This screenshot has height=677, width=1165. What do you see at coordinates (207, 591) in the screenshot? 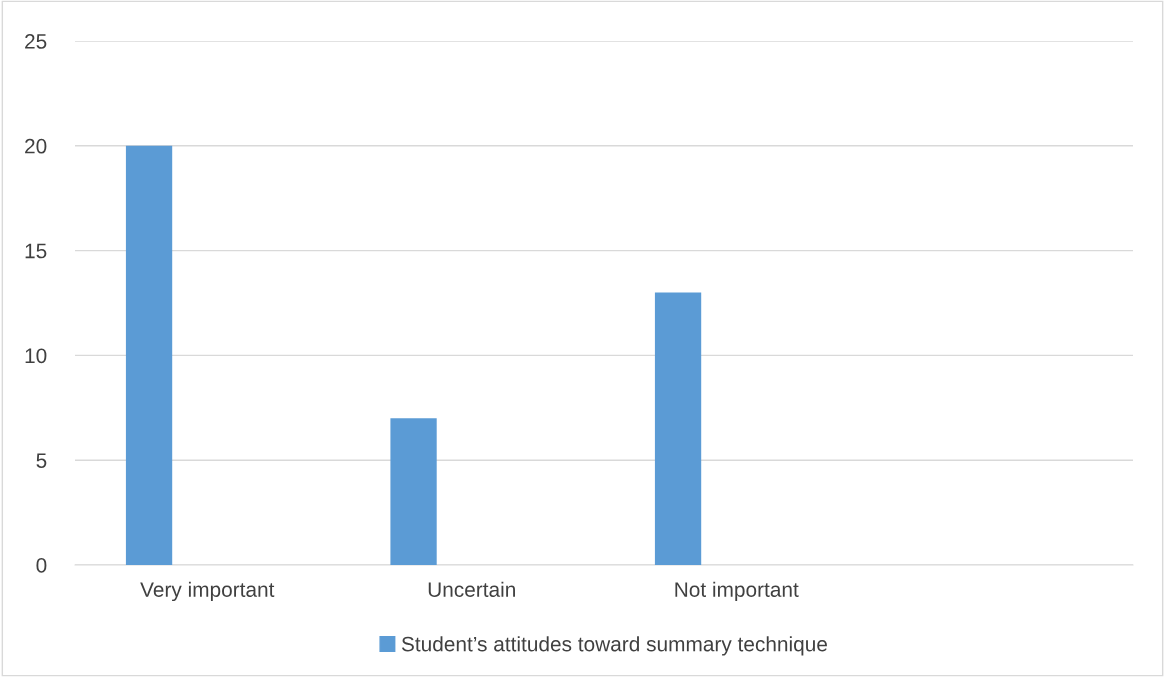
I see `x-tick-label: Very important` at bounding box center [207, 591].